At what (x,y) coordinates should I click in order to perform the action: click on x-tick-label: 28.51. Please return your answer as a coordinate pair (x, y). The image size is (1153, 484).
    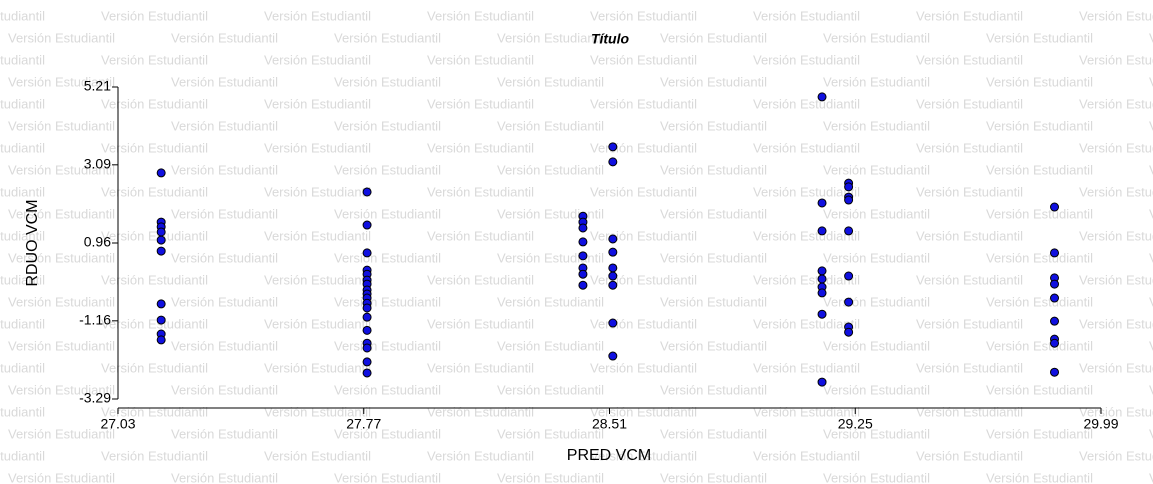
    Looking at the image, I should click on (609, 424).